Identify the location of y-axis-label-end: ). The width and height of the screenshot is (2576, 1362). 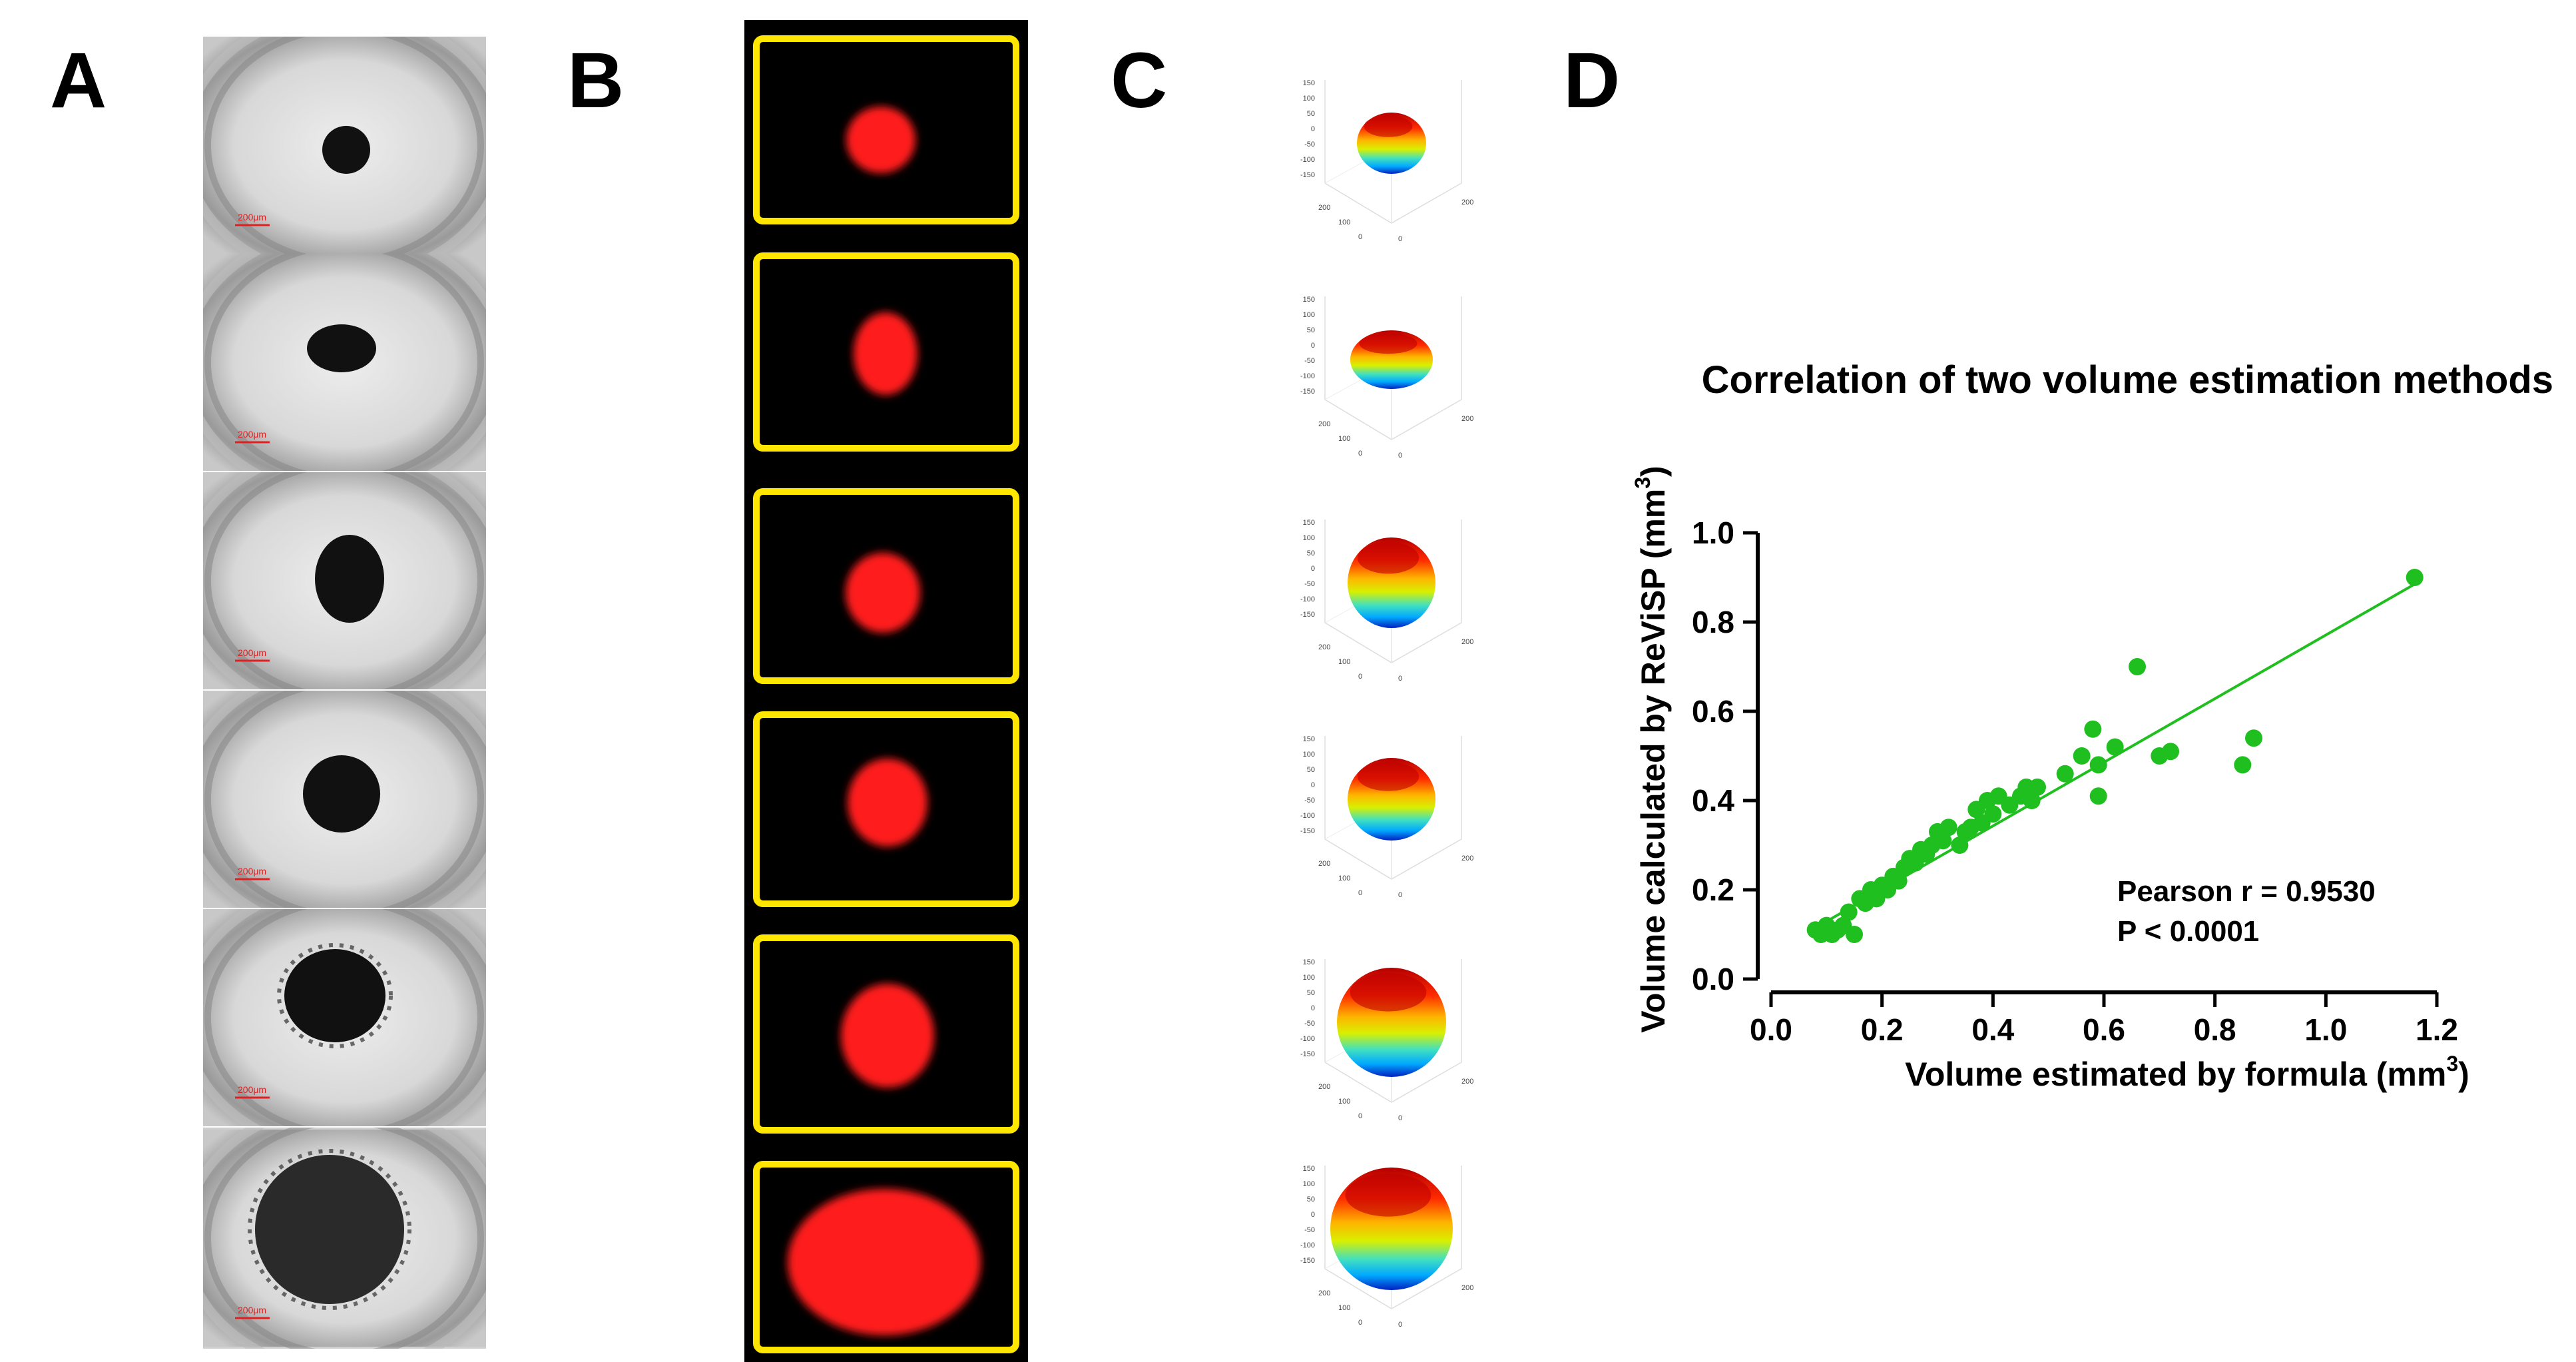
(1654, 472).